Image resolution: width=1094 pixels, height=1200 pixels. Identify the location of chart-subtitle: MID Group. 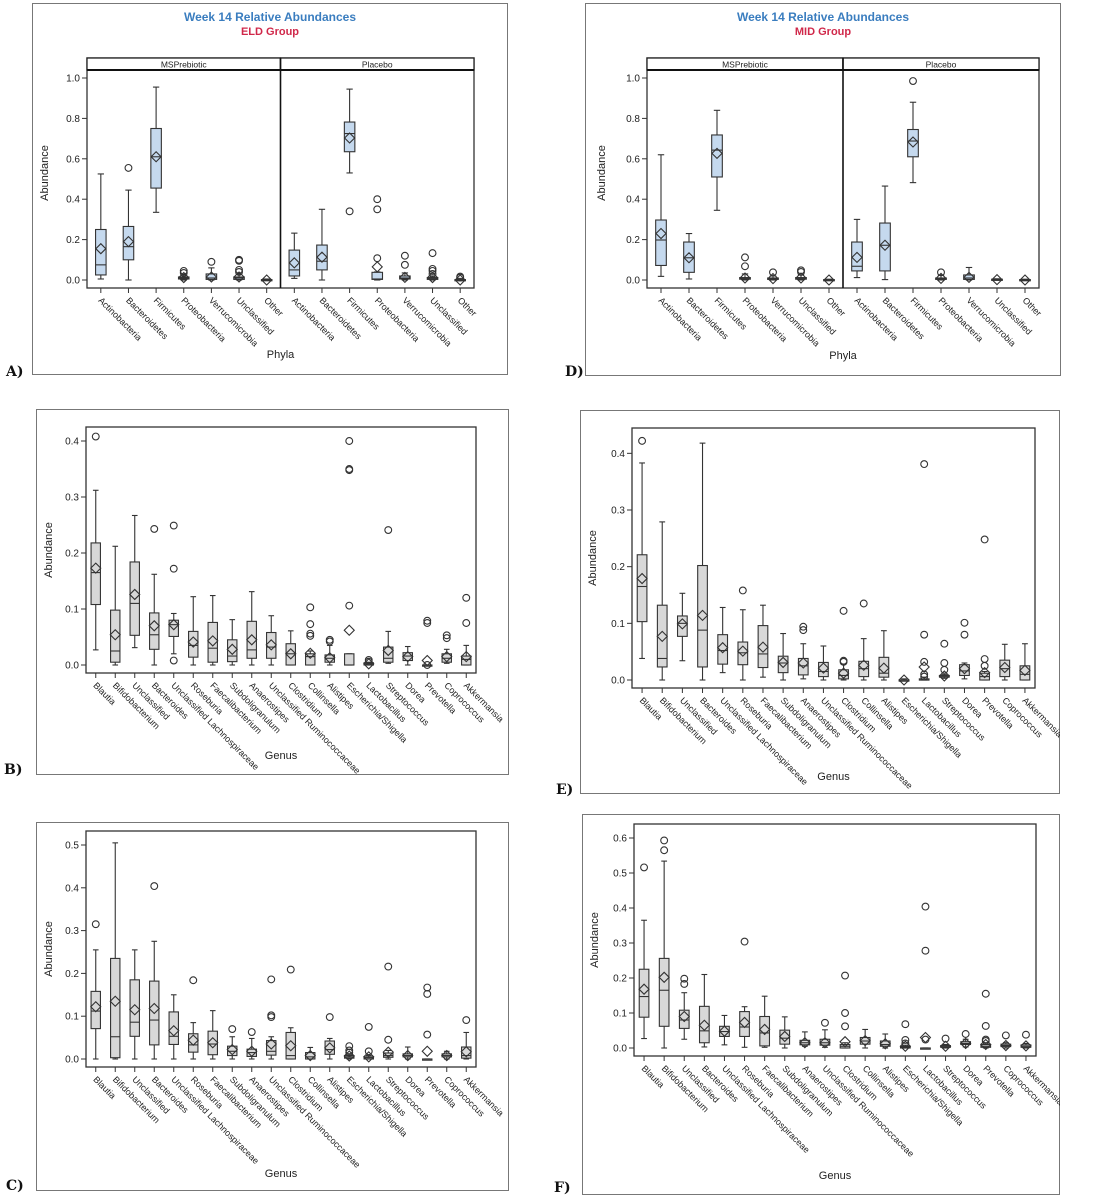
(823, 32).